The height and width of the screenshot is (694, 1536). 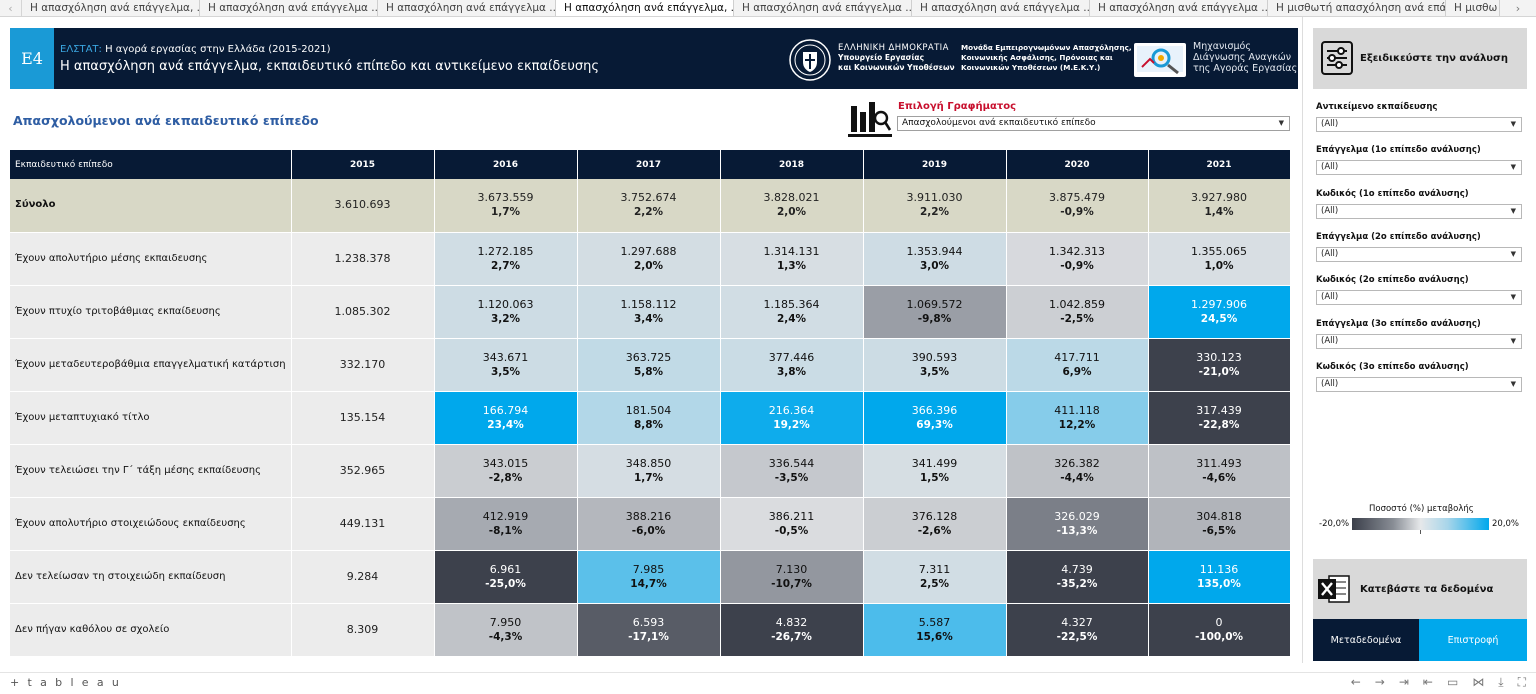 I want to click on table-cell: 1.297.906 24,5%, so click(x=1219, y=312).